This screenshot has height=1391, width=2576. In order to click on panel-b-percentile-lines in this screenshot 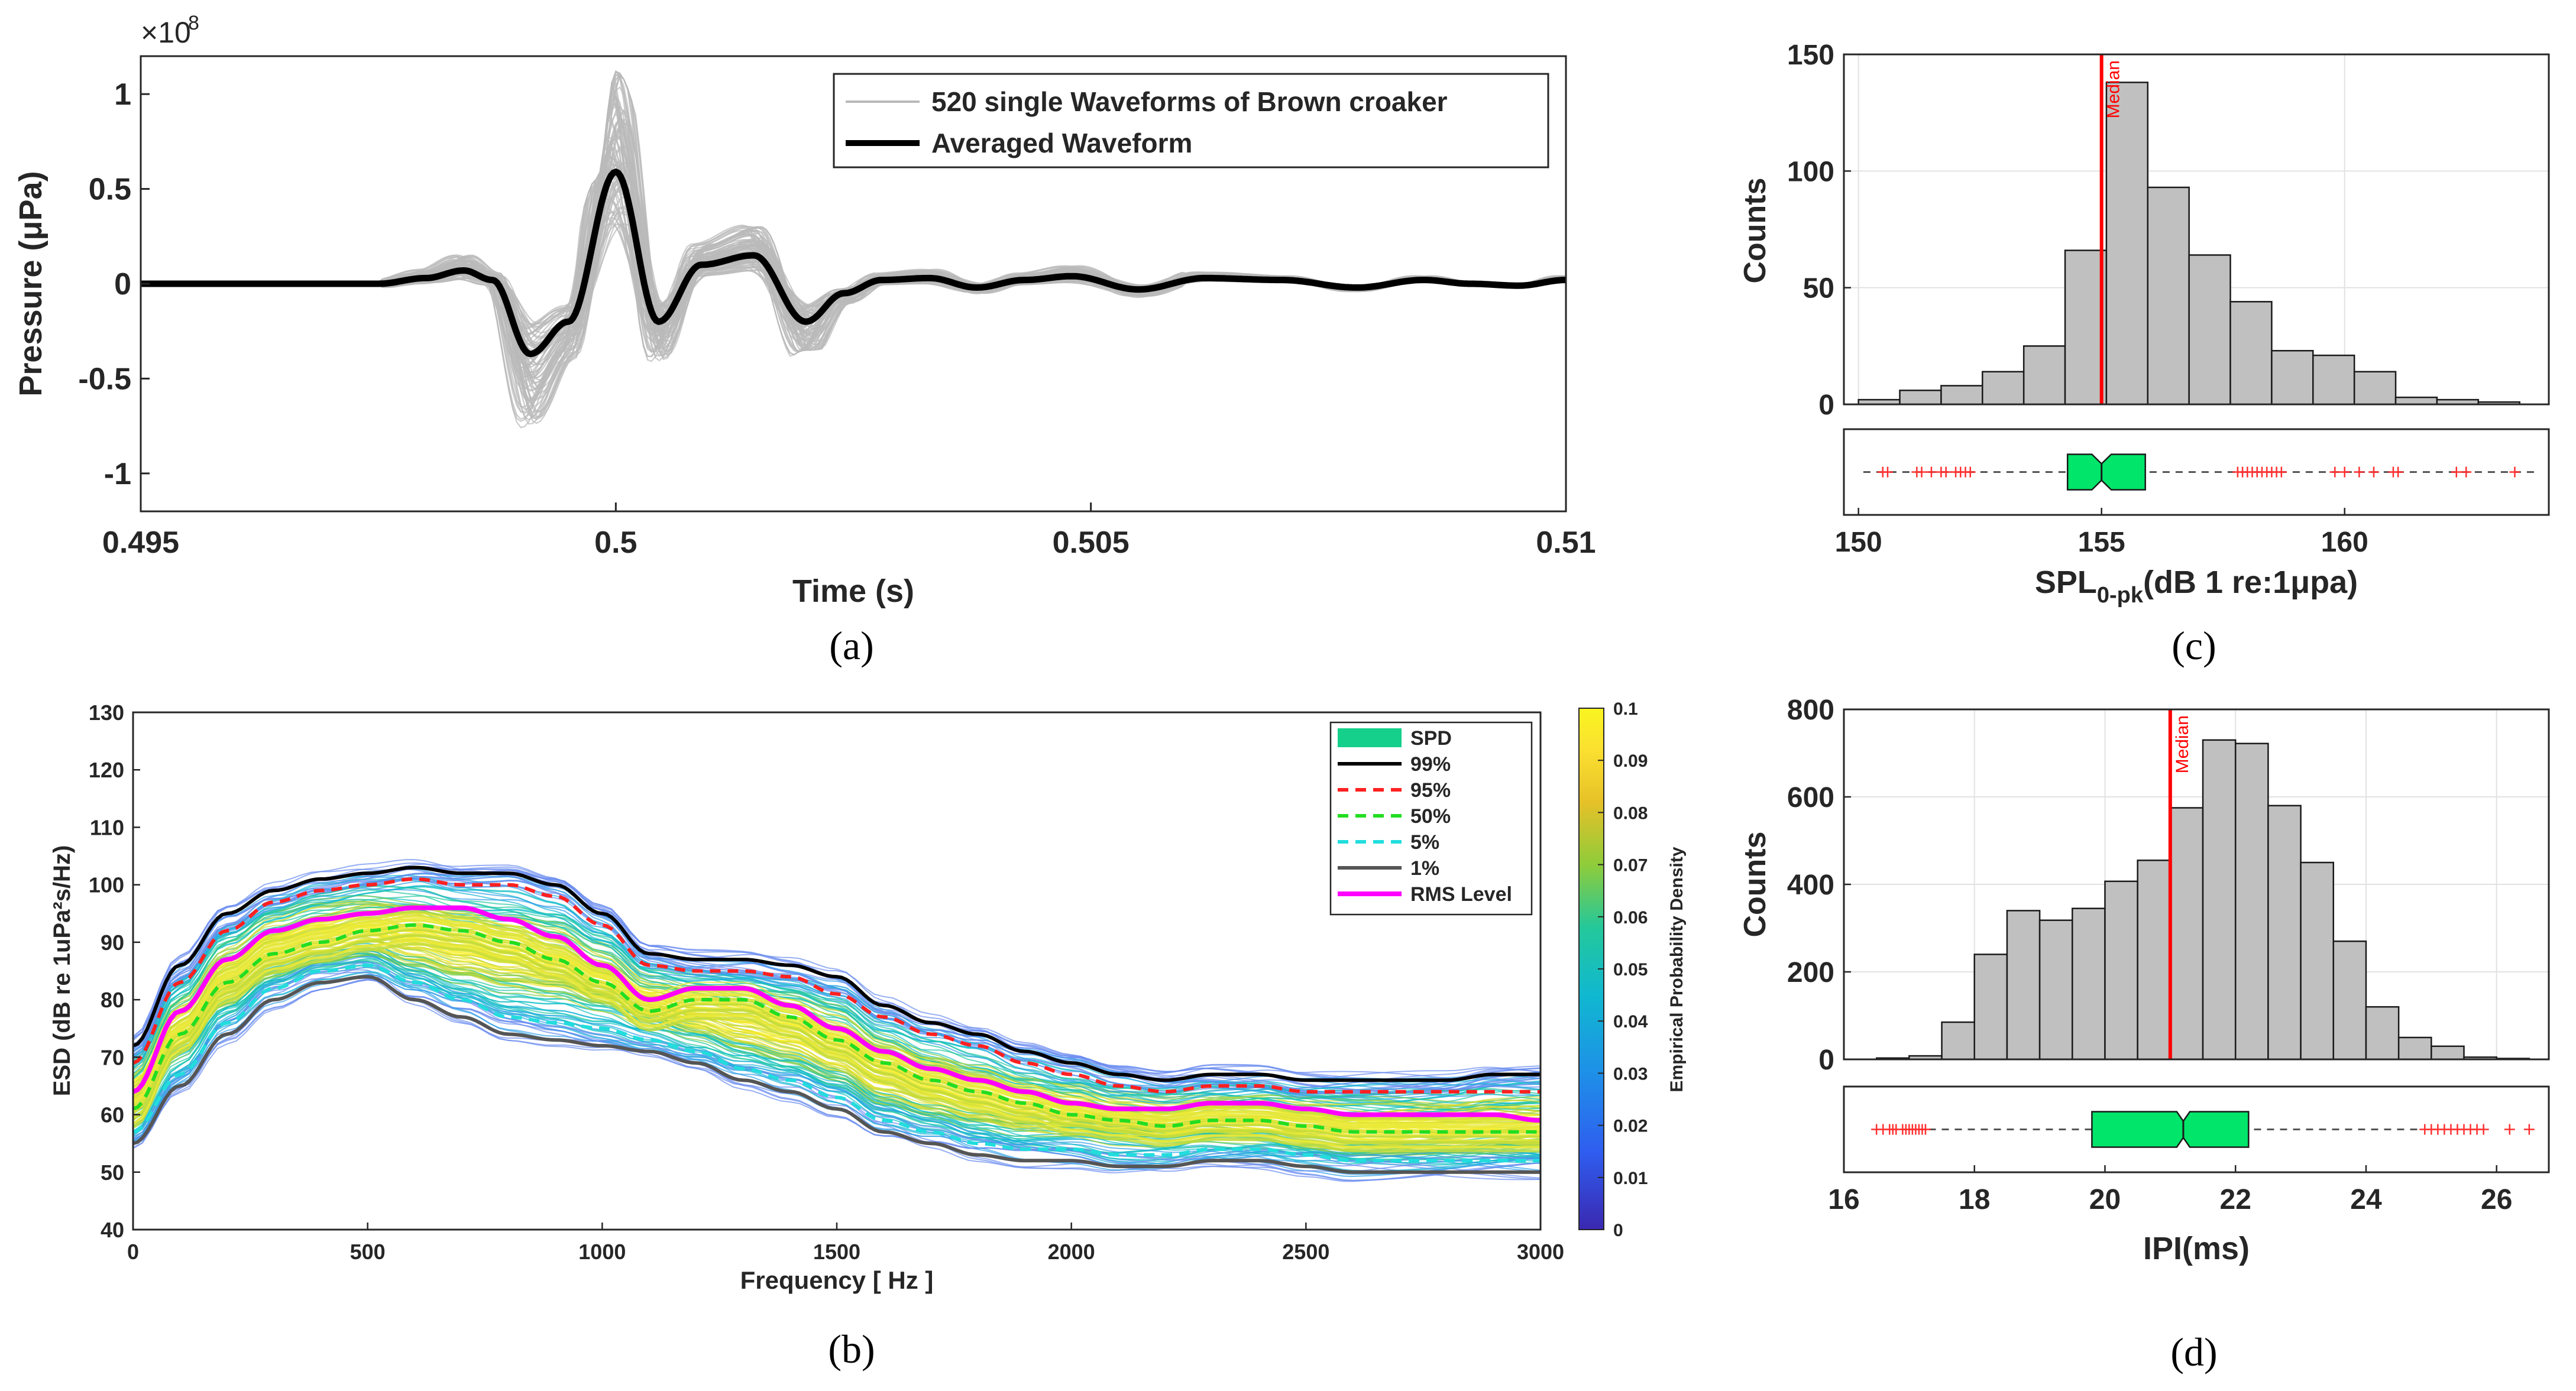, I will do `click(837, 1020)`.